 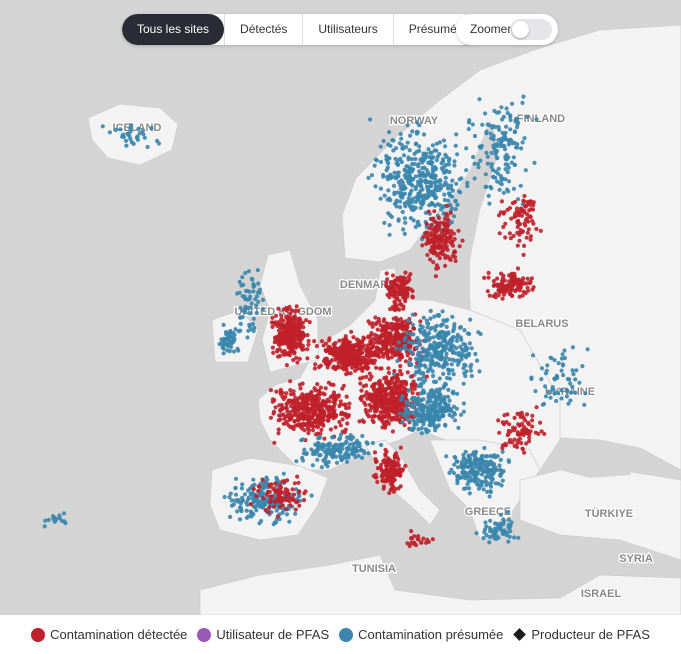 What do you see at coordinates (263, 634) in the screenshot?
I see `legend-item: Utilisateur de PFAS` at bounding box center [263, 634].